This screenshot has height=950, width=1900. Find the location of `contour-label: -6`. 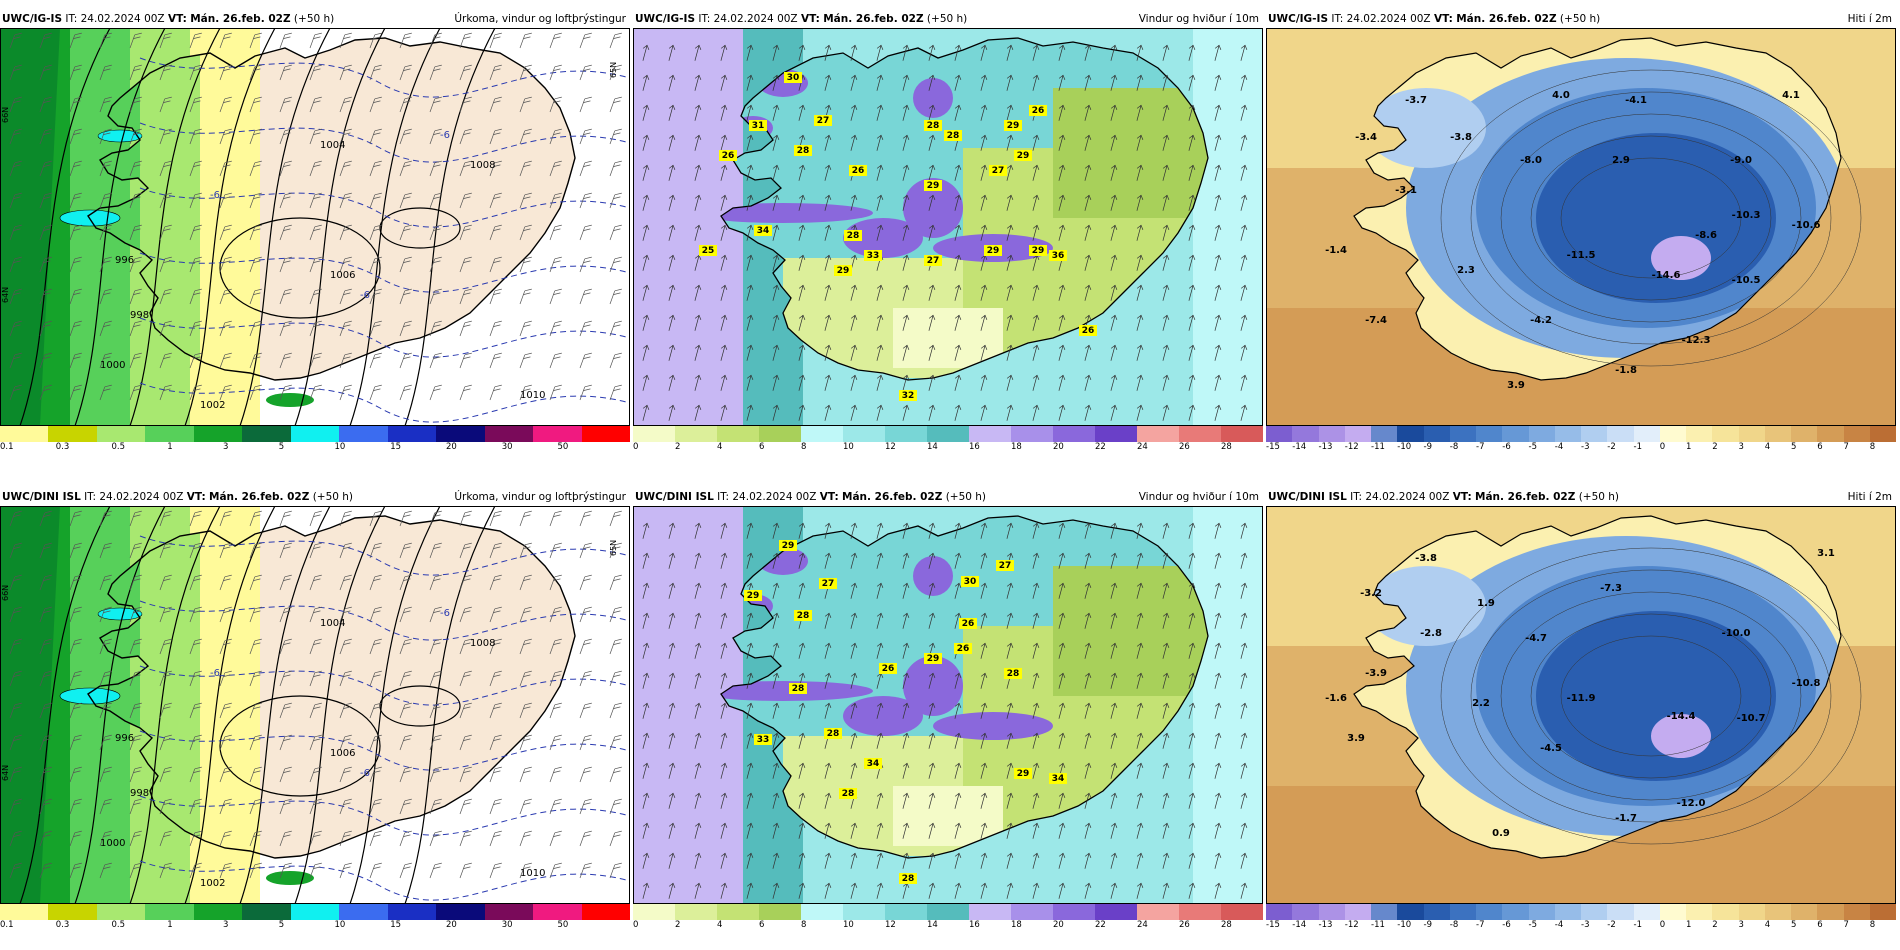

contour-label: -6 is located at coordinates (445, 135).